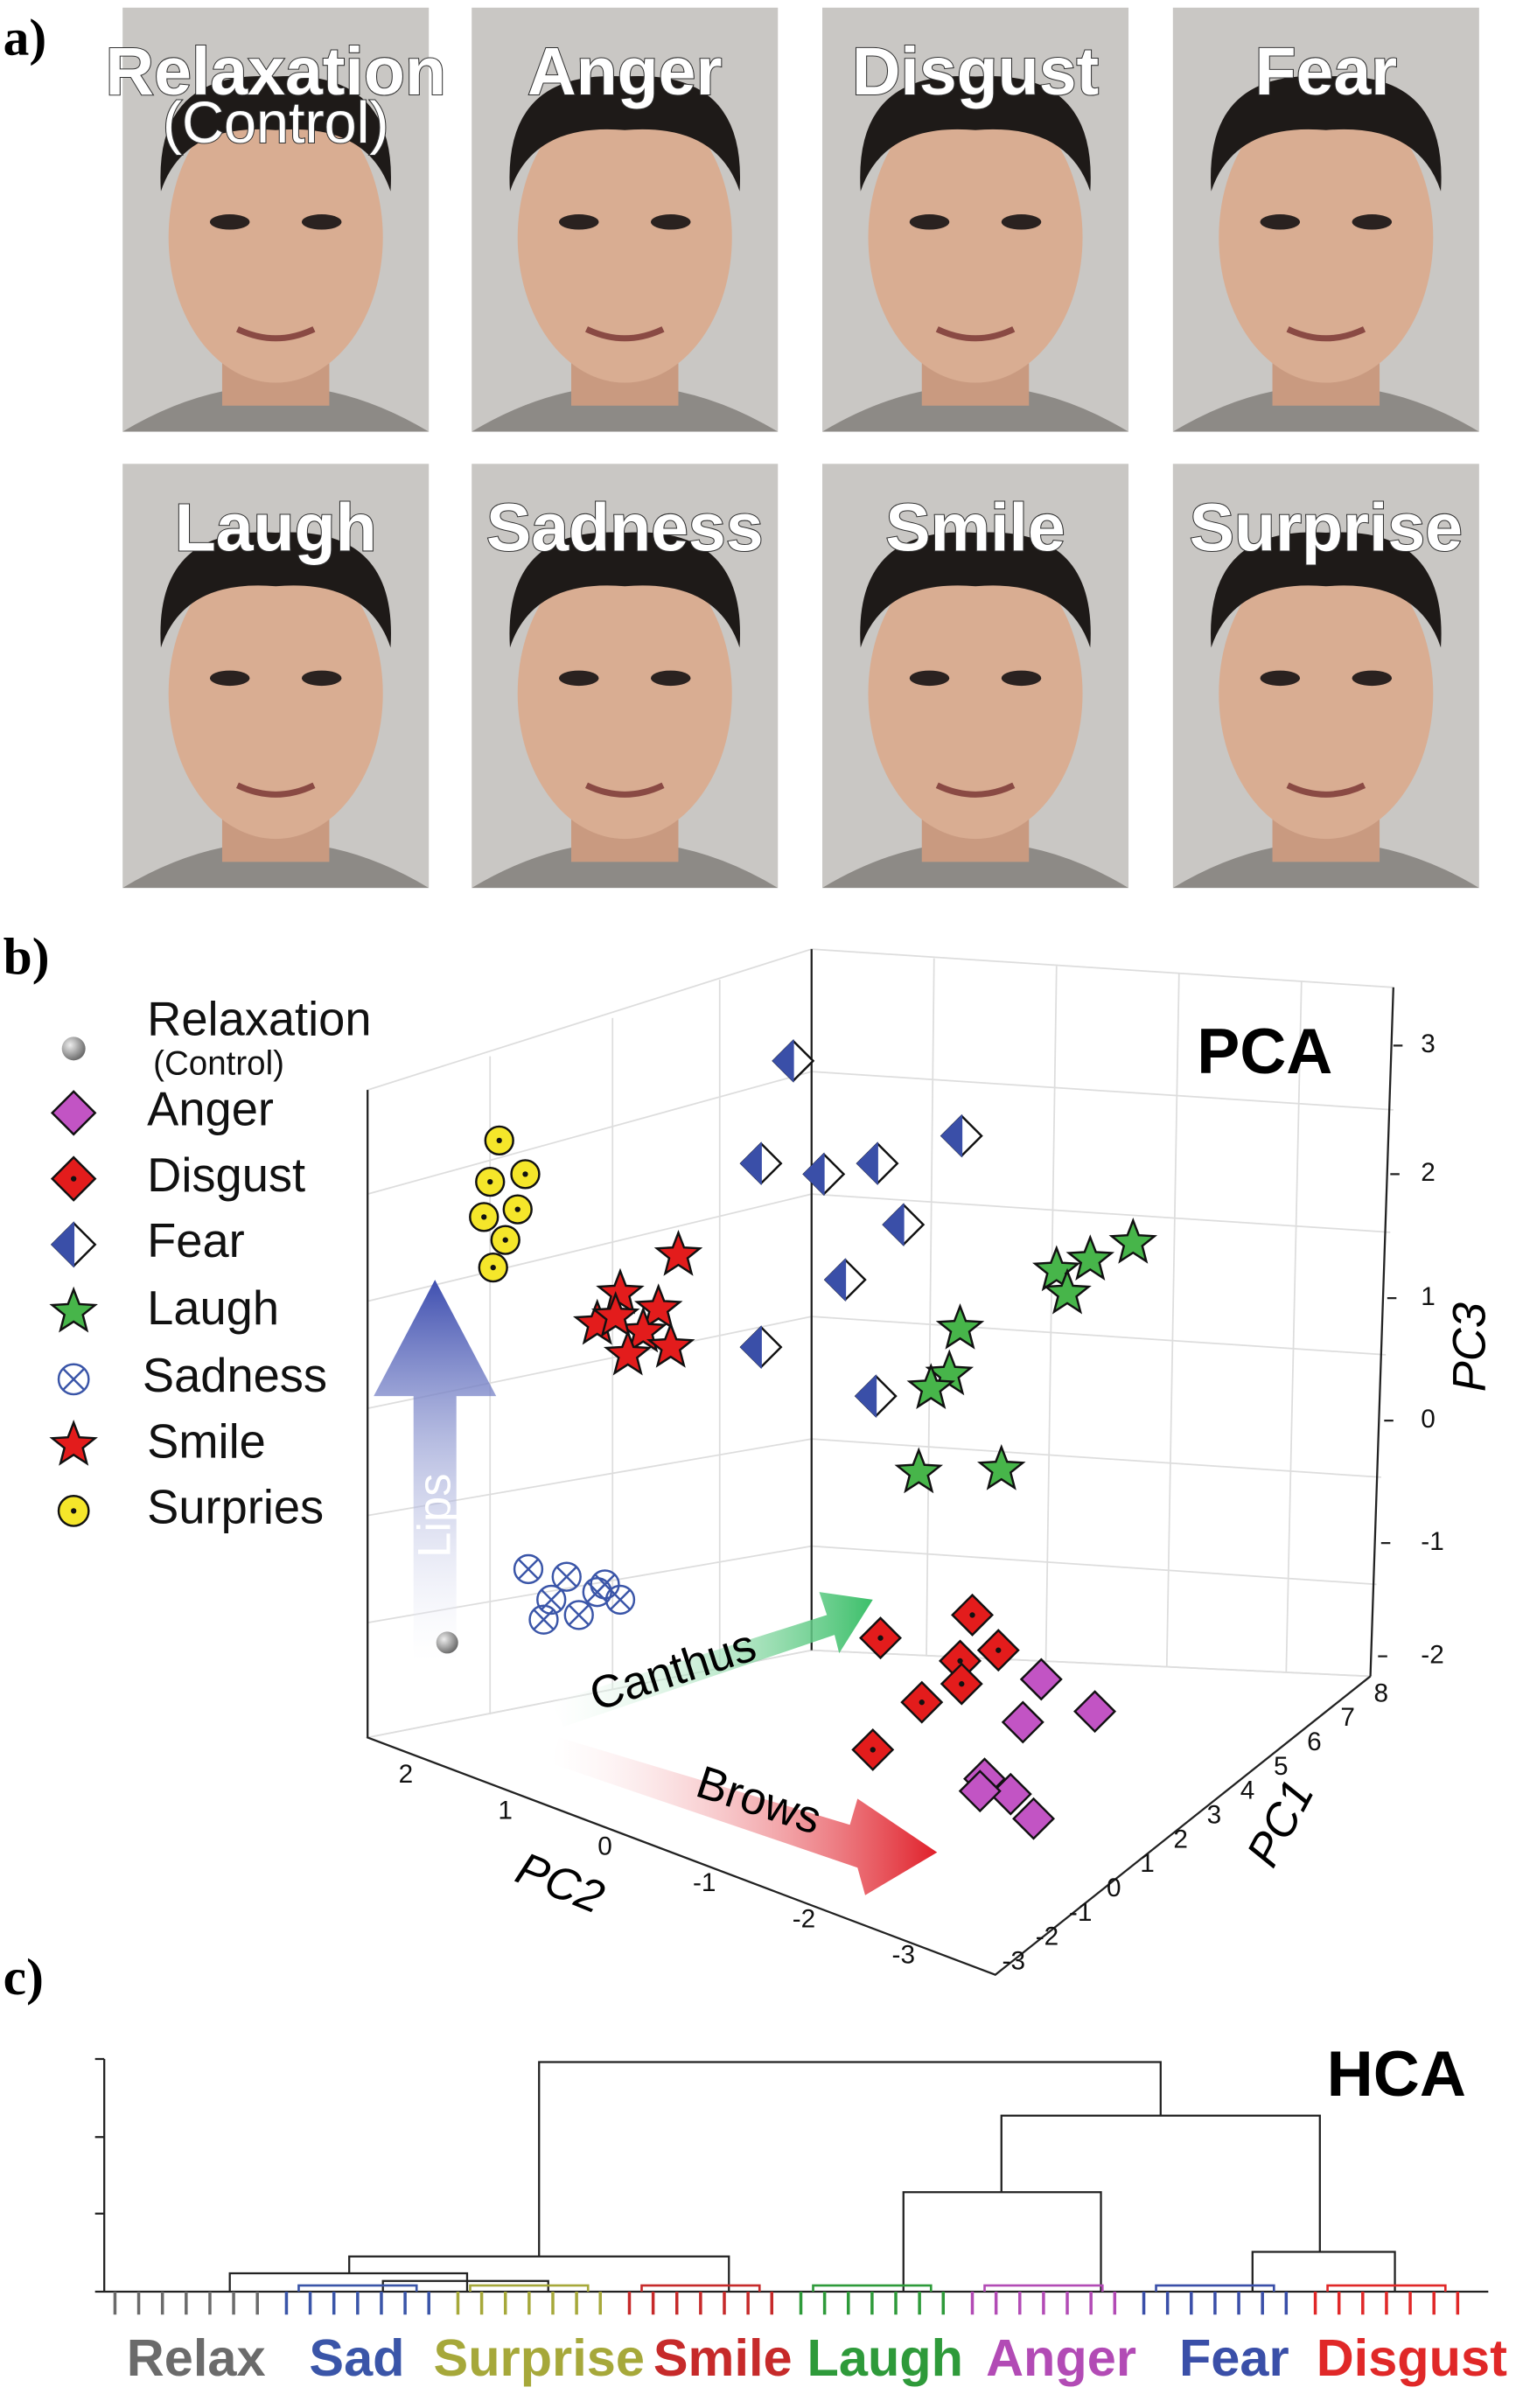 This screenshot has height=2408, width=1516. What do you see at coordinates (1327, 590) in the screenshot?
I see `hair` at bounding box center [1327, 590].